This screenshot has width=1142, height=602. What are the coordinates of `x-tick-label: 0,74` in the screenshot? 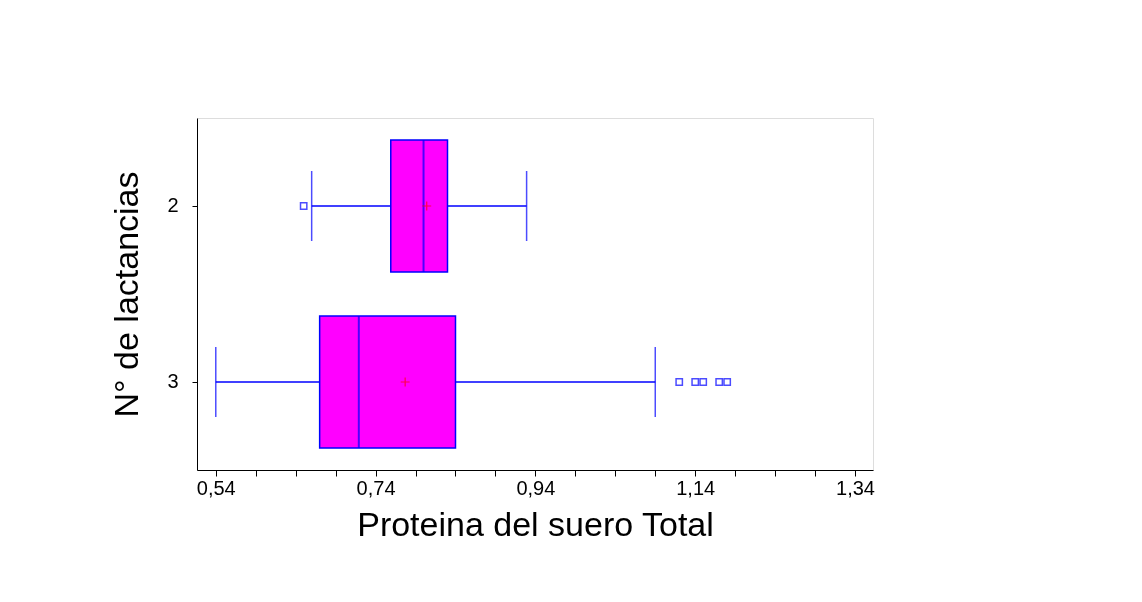 It's located at (376, 487).